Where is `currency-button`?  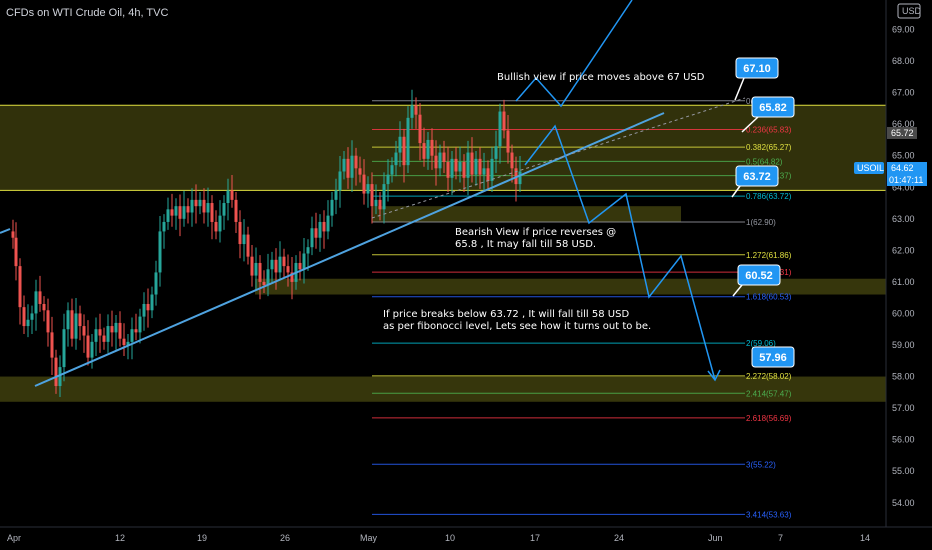 currency-button is located at coordinates (909, 11).